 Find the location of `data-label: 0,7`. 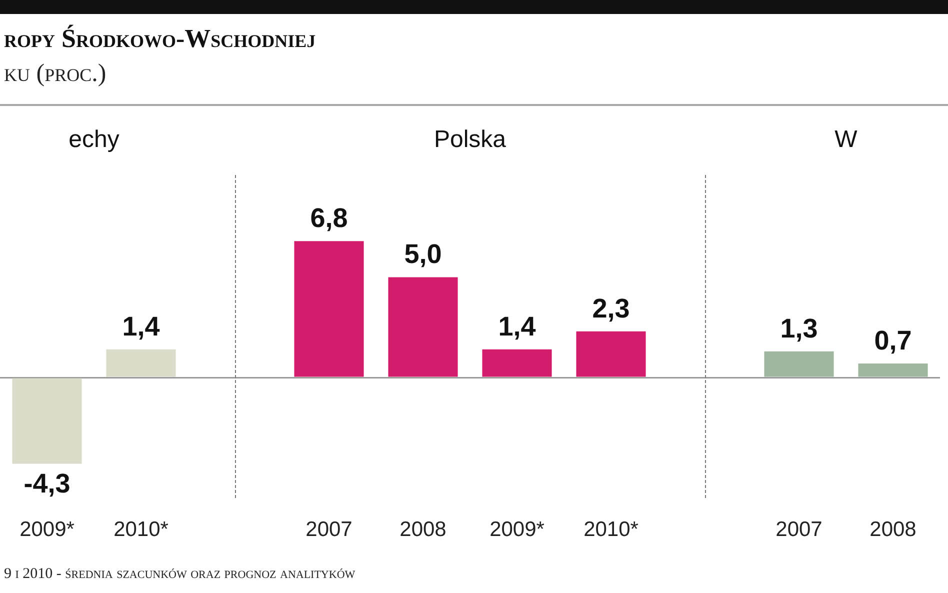

data-label: 0,7 is located at coordinates (893, 340).